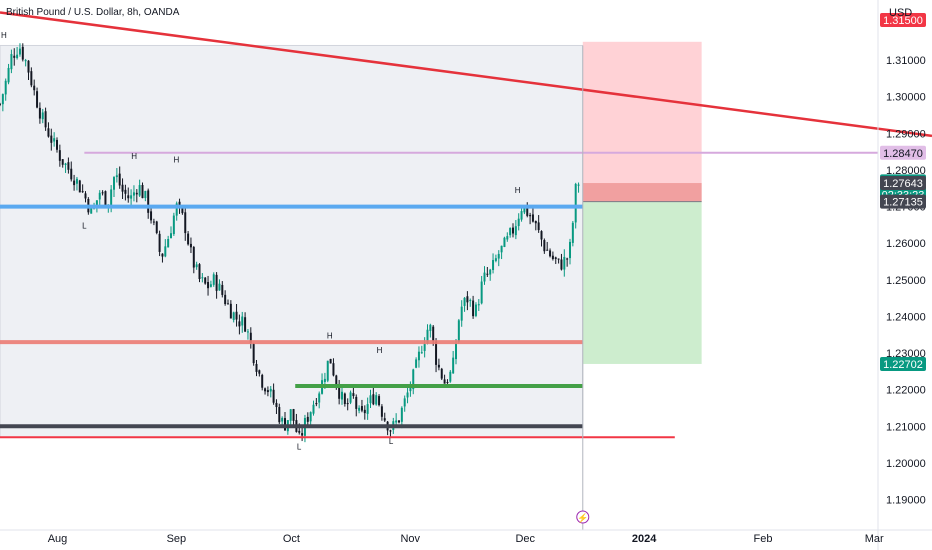  Describe the element at coordinates (291, 539) in the screenshot. I see `time-tick-label: Oct` at that location.